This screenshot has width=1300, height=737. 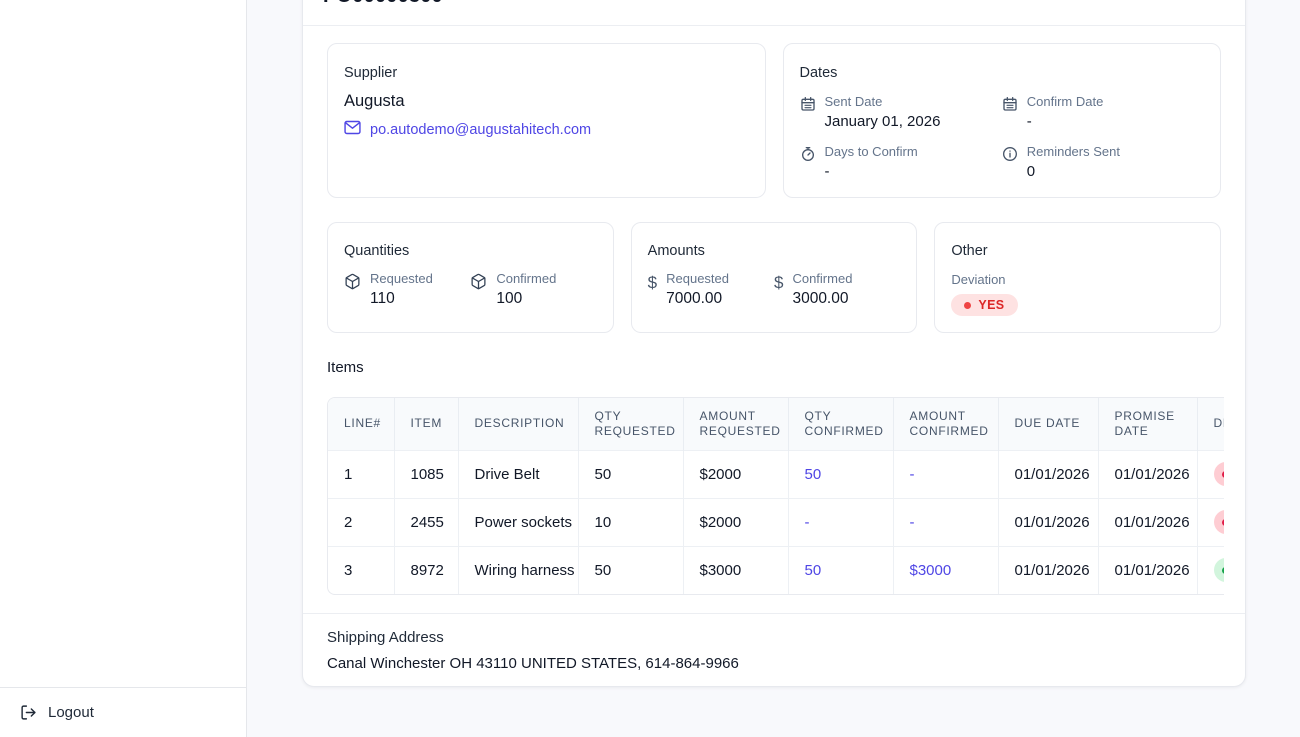 What do you see at coordinates (1010, 162) in the screenshot?
I see `info-icon` at bounding box center [1010, 162].